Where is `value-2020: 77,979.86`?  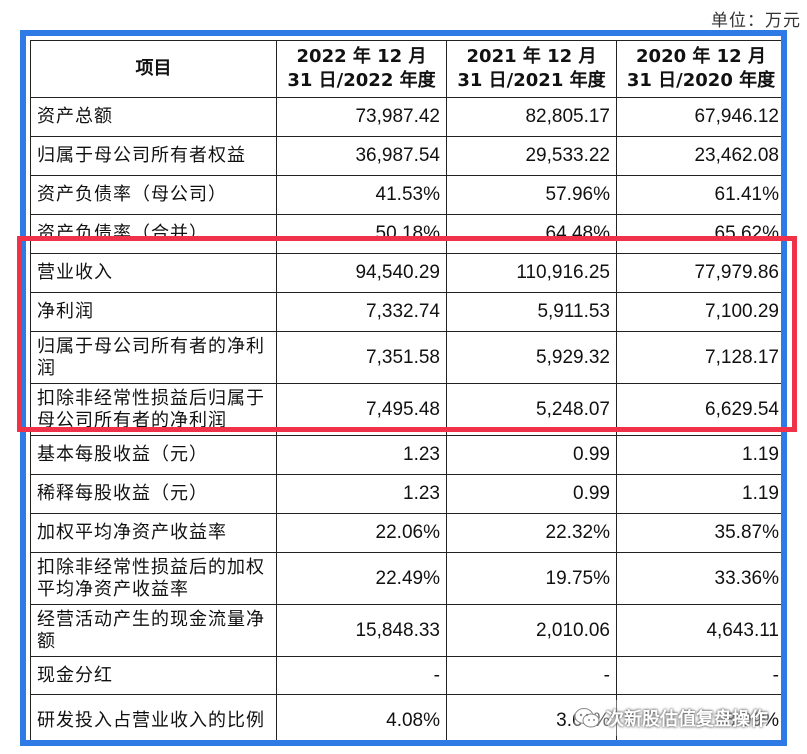 value-2020: 77,979.86 is located at coordinates (698, 273).